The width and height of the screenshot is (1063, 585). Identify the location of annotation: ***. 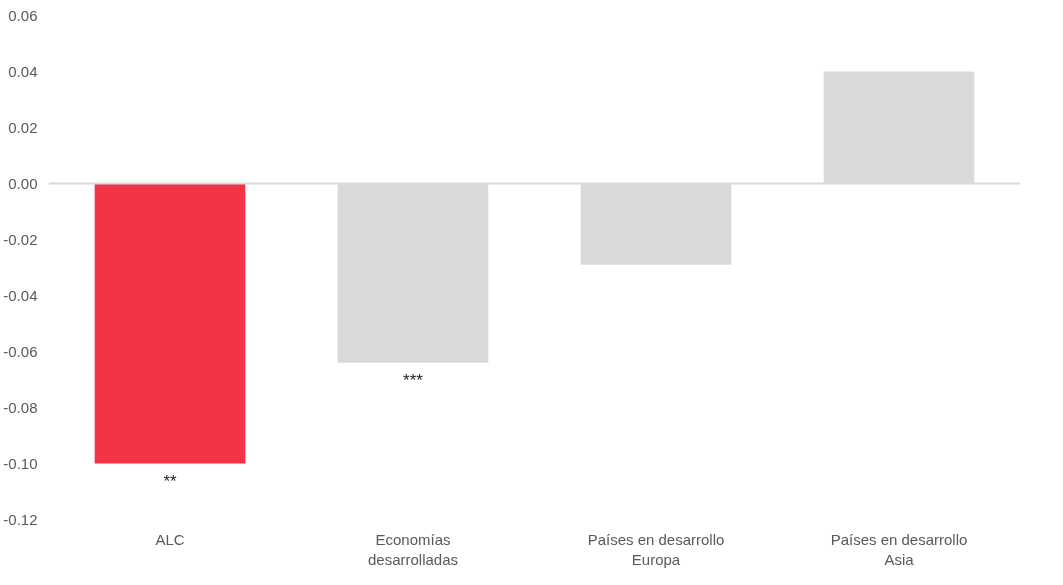
(413, 380).